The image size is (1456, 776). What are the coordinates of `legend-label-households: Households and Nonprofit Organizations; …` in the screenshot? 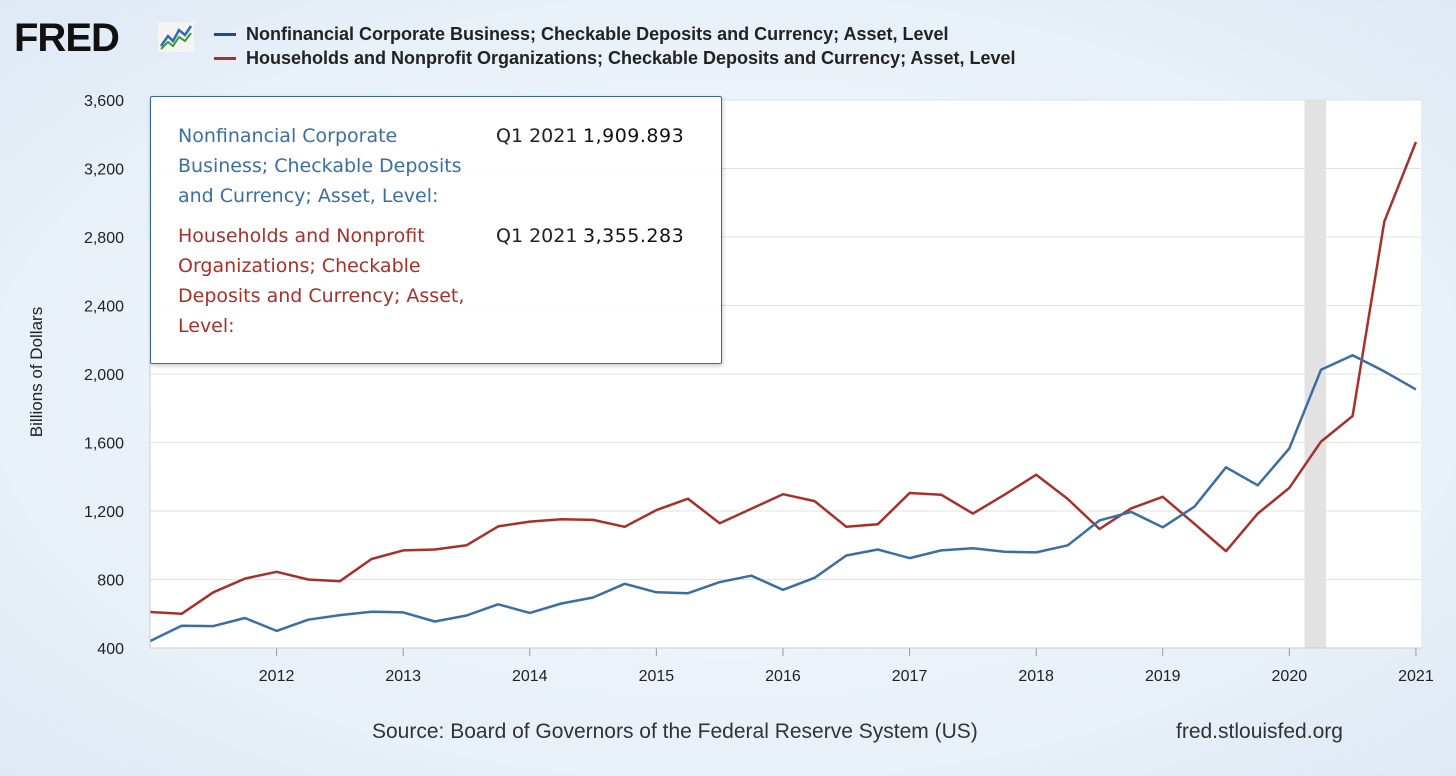 It's located at (631, 57).